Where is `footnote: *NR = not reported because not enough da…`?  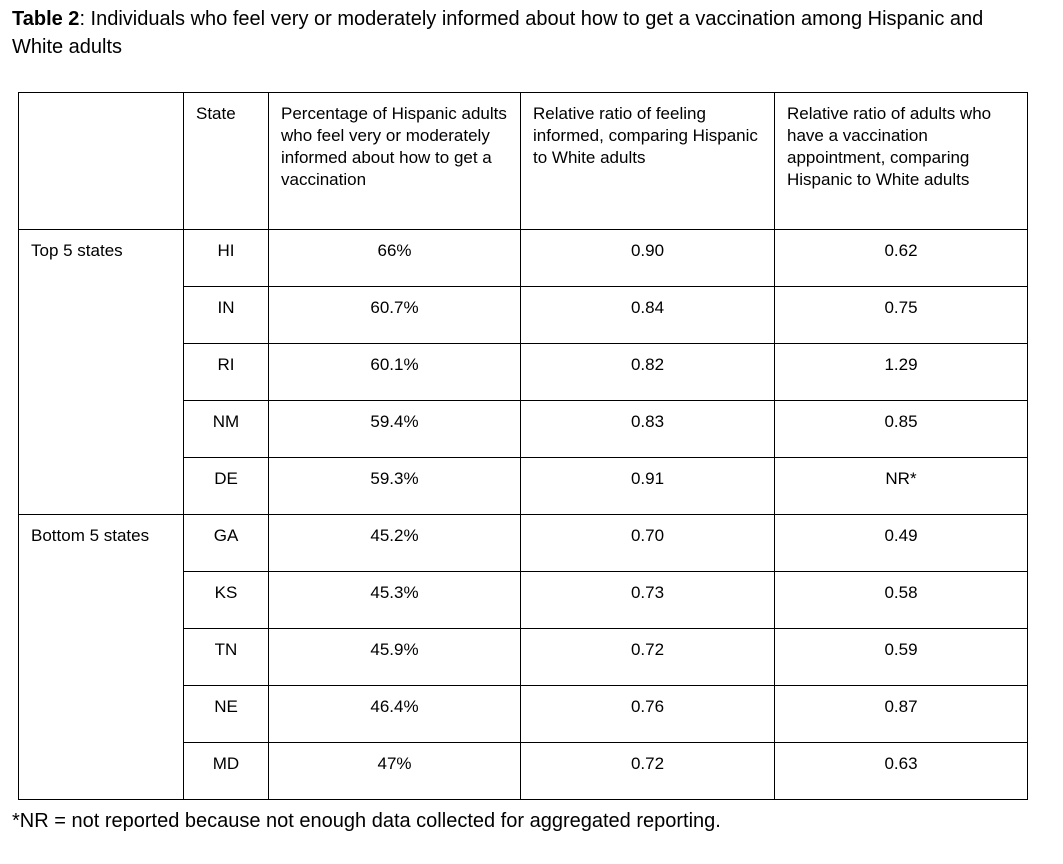 footnote: *NR = not reported because not enough da… is located at coordinates (366, 821).